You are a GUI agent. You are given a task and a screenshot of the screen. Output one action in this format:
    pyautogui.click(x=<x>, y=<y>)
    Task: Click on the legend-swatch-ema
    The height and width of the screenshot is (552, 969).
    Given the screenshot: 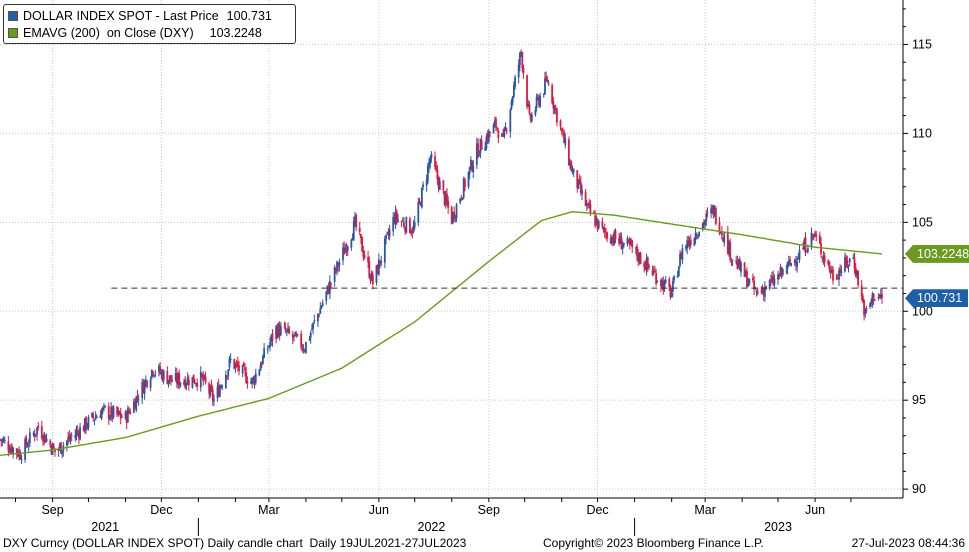 What is the action you would take?
    pyautogui.click(x=13, y=33)
    